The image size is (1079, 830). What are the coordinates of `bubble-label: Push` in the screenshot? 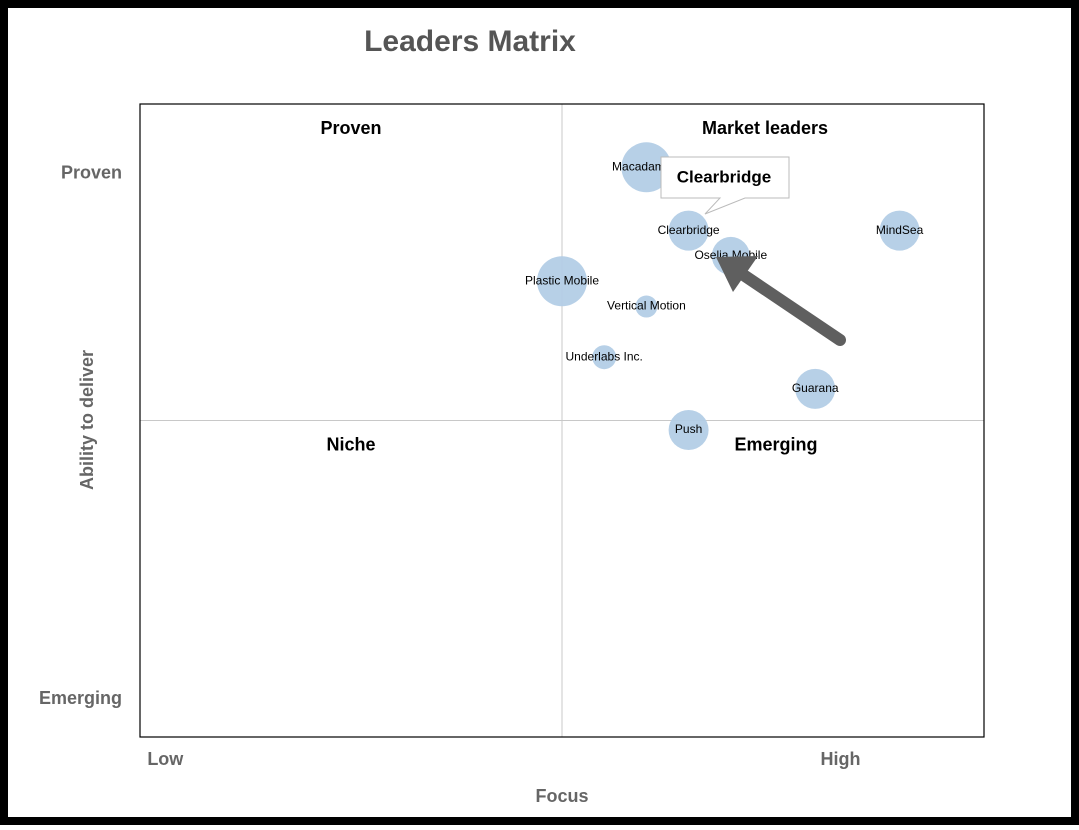 It's located at (688, 429).